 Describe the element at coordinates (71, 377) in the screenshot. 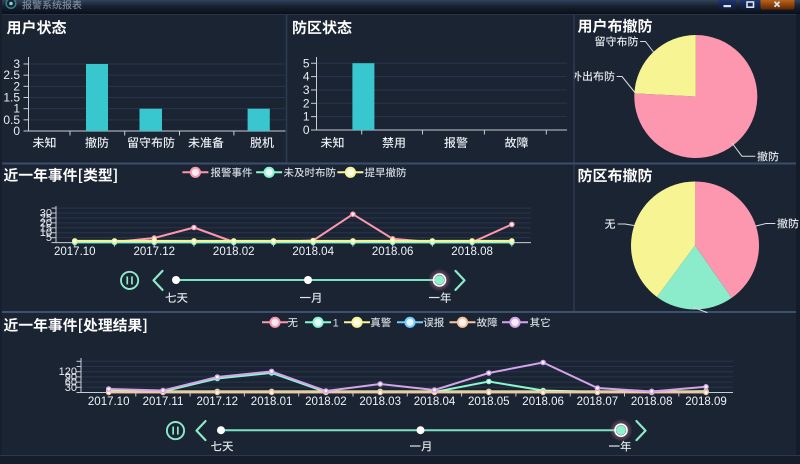

I see `svg-text: 90` at that location.